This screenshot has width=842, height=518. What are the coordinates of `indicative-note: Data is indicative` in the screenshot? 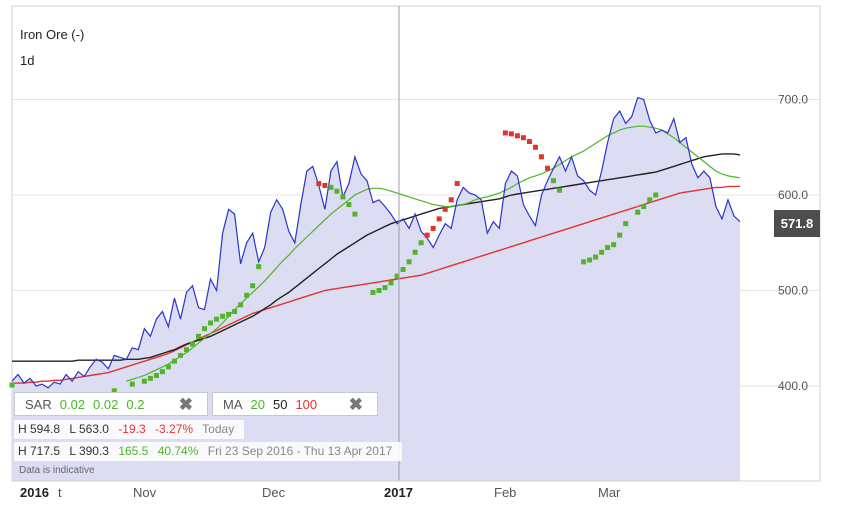 It's located at (57, 470).